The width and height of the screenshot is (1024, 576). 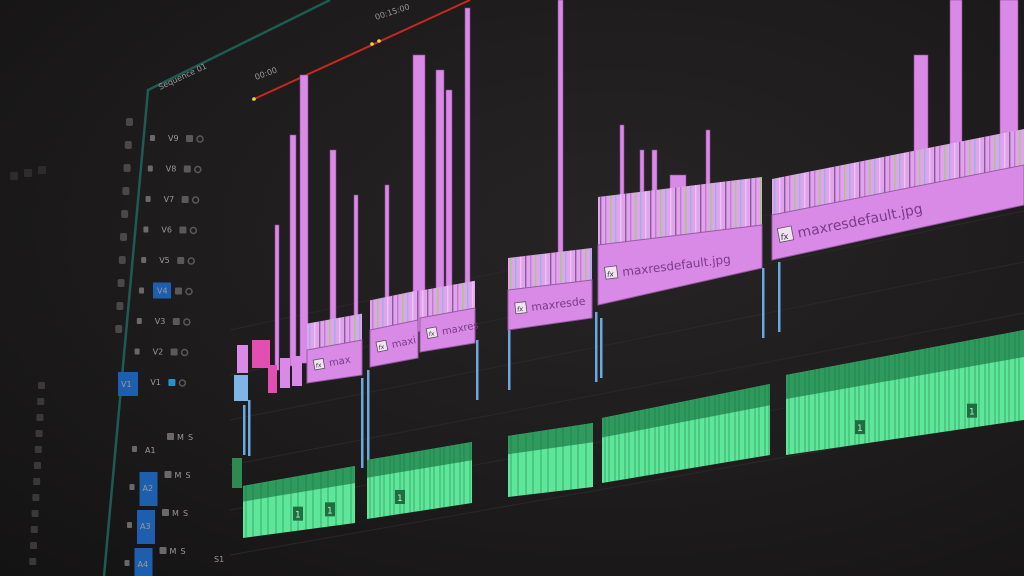 I want to click on track-label-v9: V9, so click(x=173, y=138).